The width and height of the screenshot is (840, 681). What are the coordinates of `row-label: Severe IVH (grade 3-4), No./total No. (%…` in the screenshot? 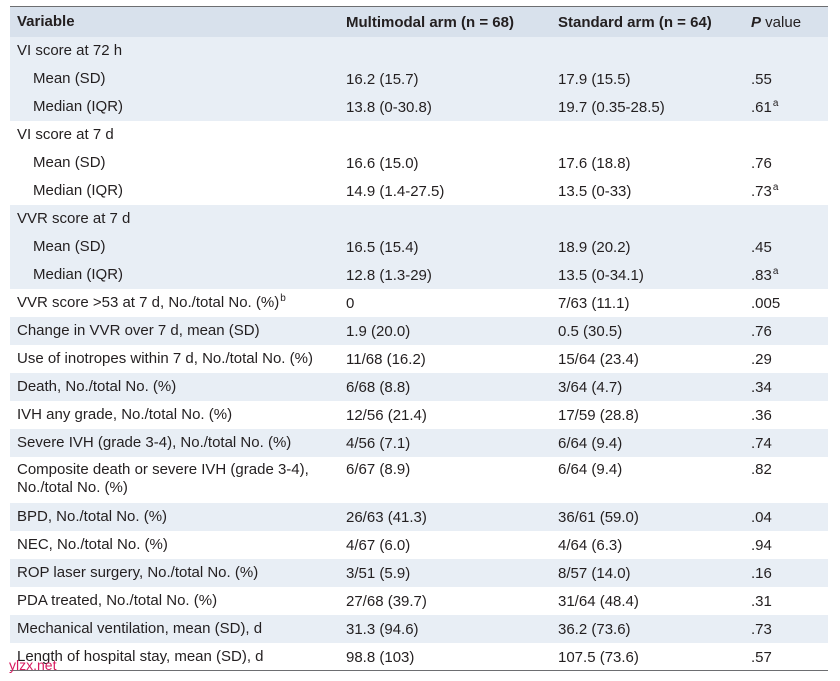 It's located at (154, 442).